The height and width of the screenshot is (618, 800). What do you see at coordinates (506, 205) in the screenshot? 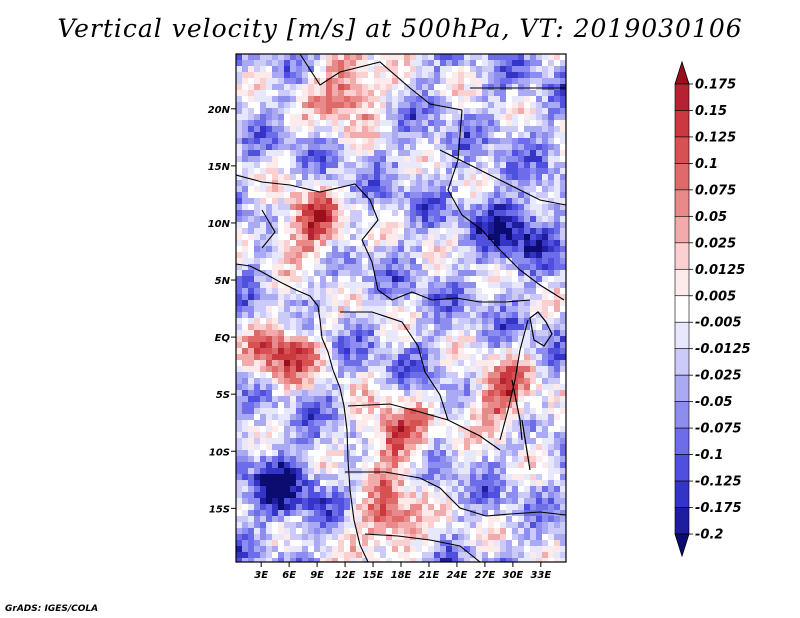
I see `border-line` at bounding box center [506, 205].